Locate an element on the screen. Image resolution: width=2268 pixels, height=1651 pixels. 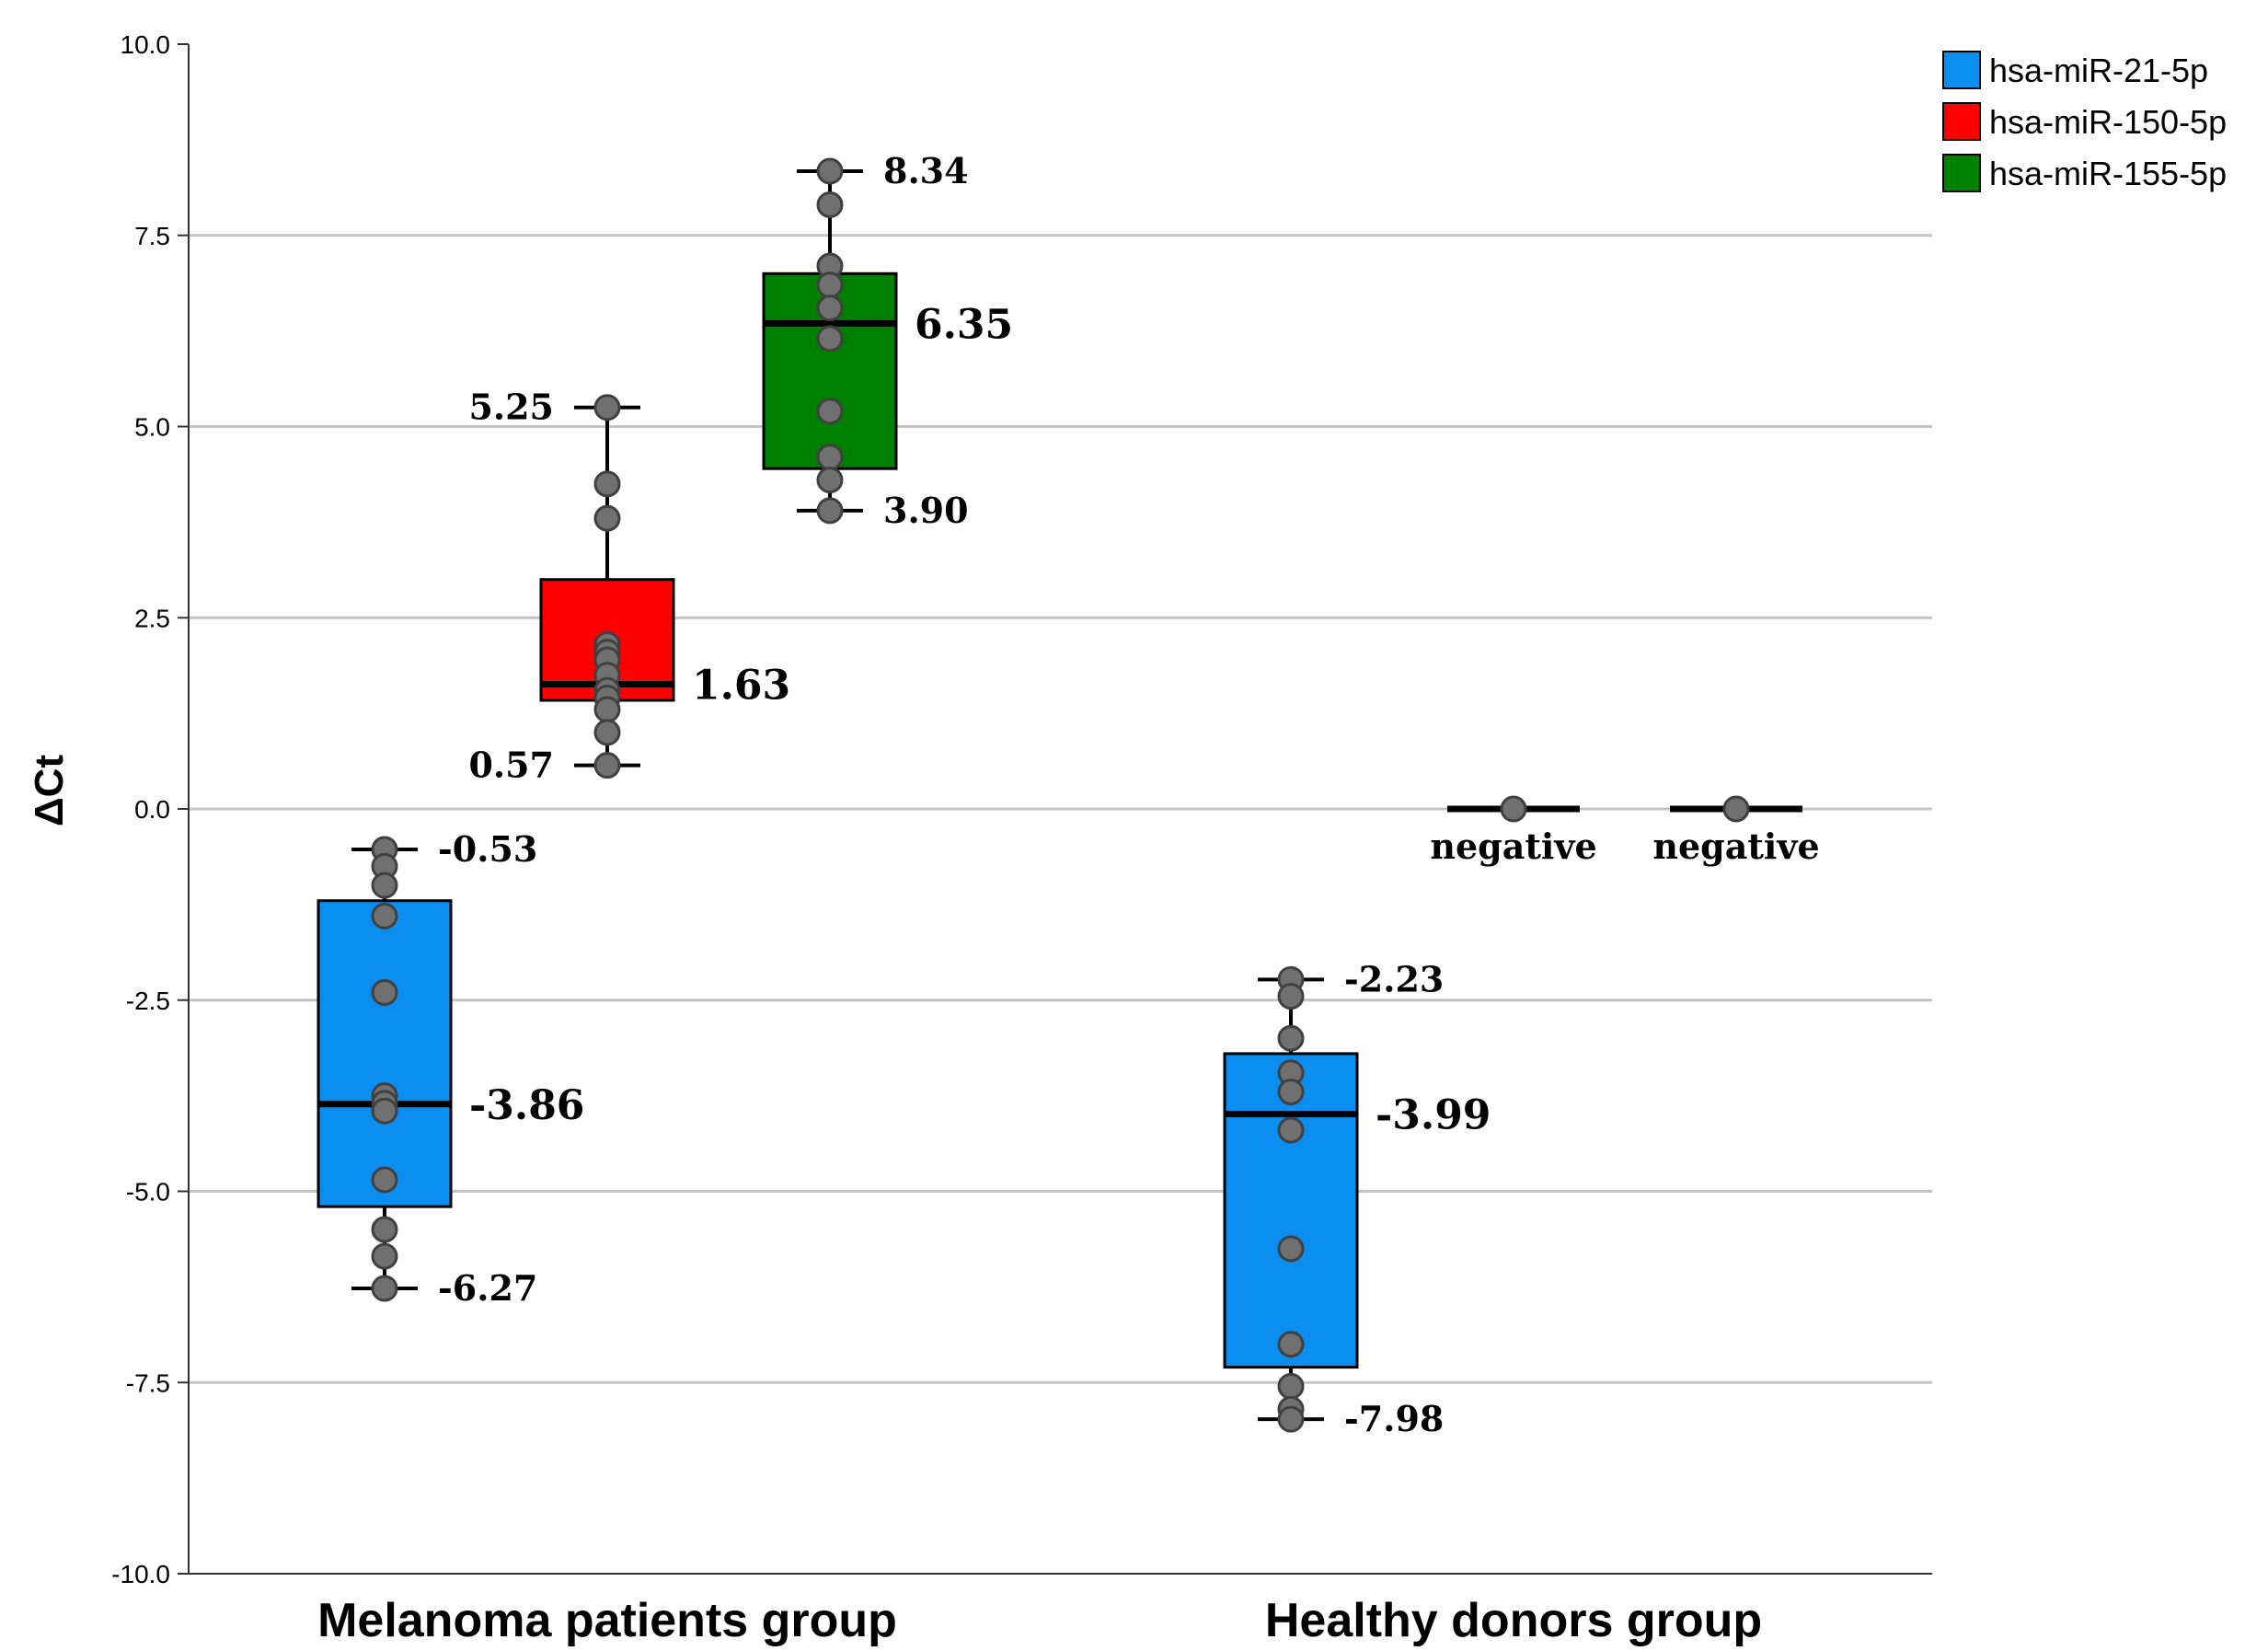
y-tick-label: 0.0 is located at coordinates (152, 810).